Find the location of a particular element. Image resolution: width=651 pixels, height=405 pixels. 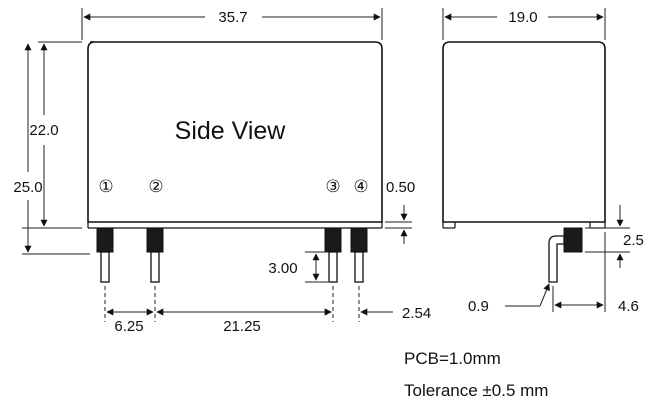

dim-width-end: 19.0 is located at coordinates (522, 17).